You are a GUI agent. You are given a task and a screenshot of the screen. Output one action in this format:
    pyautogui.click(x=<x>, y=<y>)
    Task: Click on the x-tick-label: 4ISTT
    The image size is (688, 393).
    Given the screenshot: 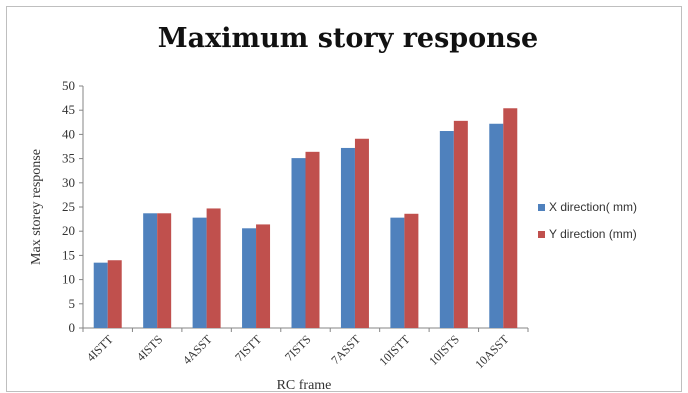 What is the action you would take?
    pyautogui.click(x=100, y=348)
    